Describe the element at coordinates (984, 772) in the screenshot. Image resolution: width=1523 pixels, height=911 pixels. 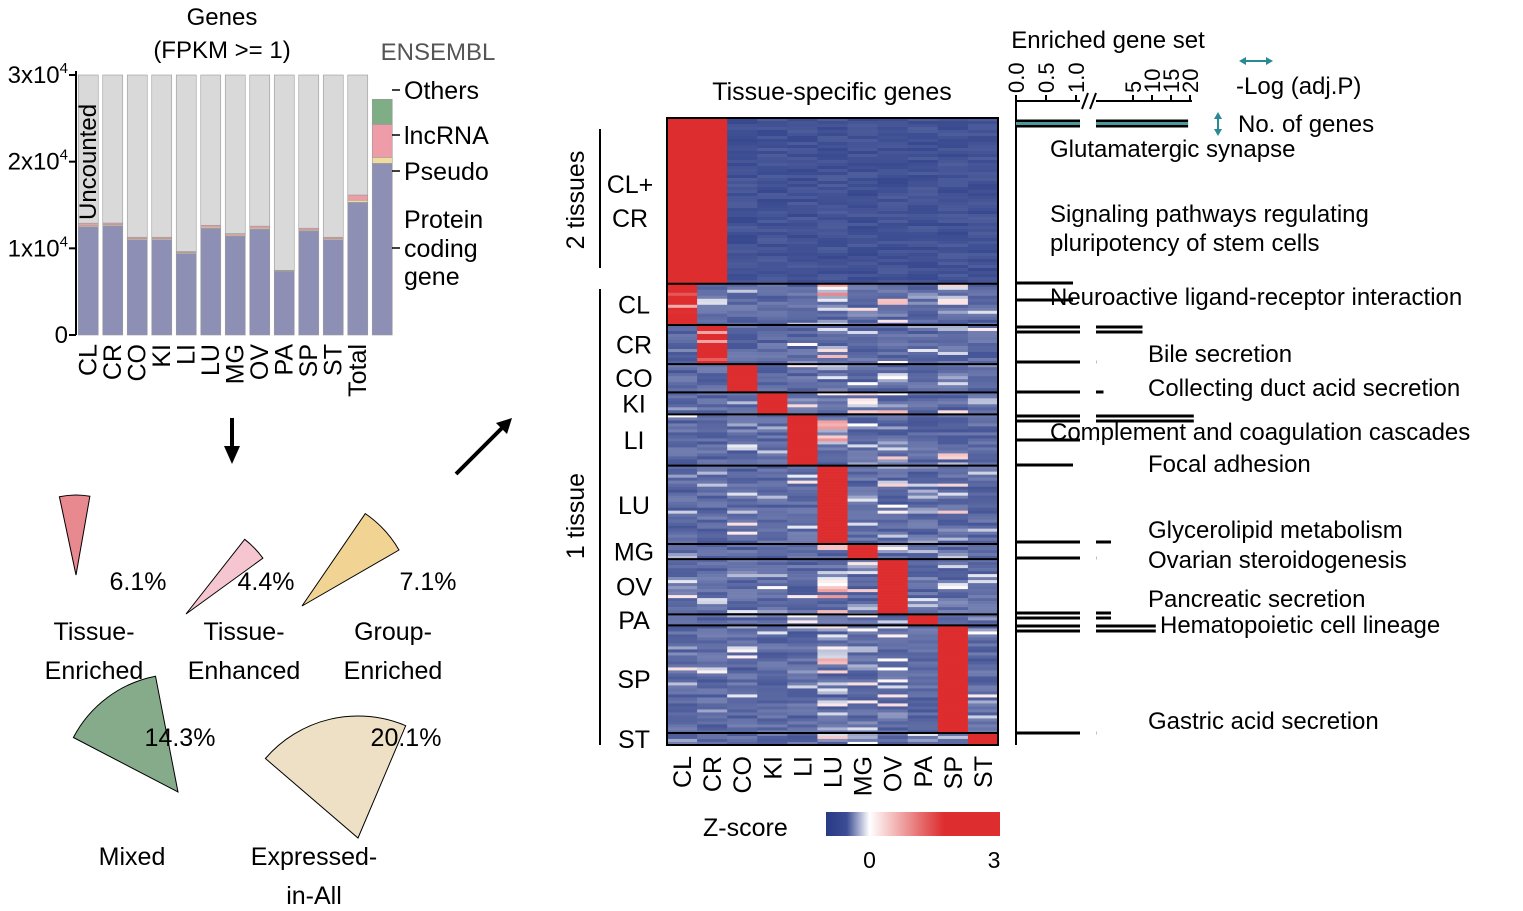
I see `column-label-st: ST` at that location.